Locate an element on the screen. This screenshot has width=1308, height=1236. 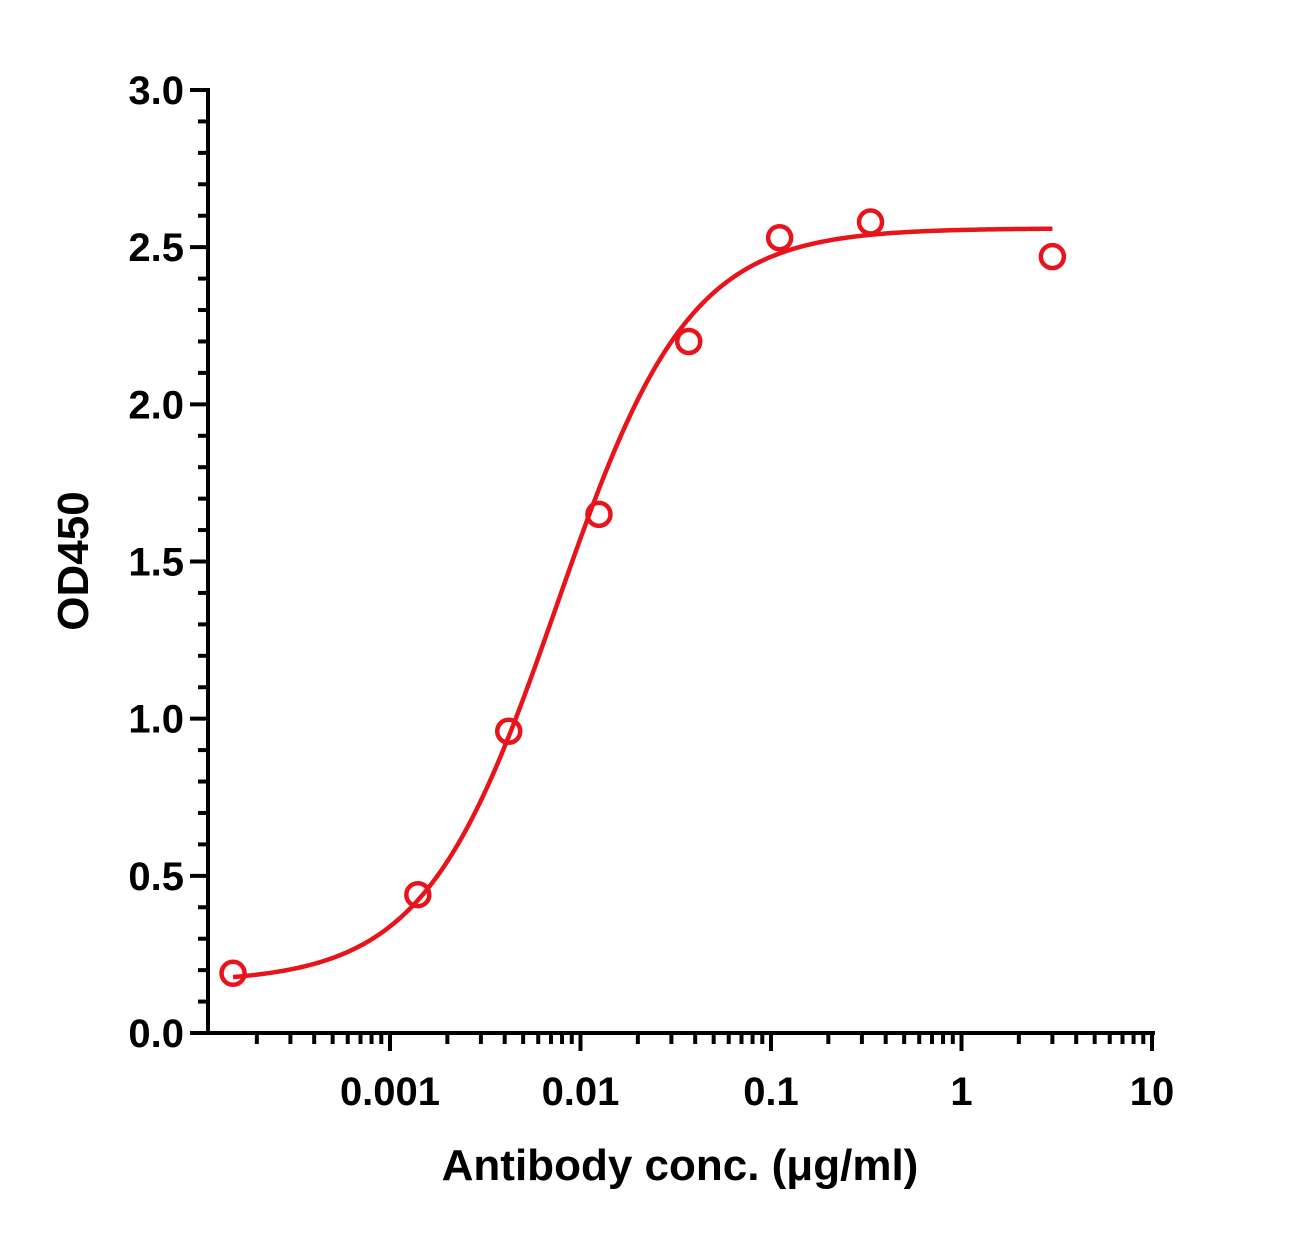
x-tick-label: 0.01 is located at coordinates (581, 1092).